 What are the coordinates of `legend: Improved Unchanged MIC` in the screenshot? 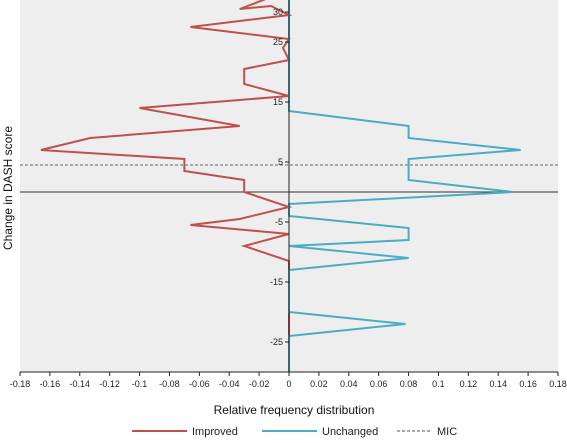 It's located at (294, 432).